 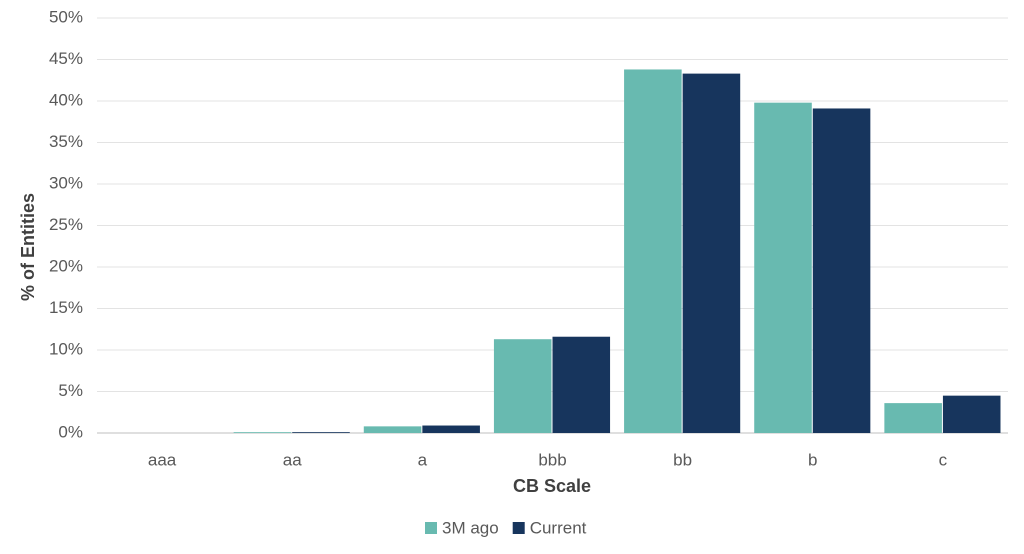 I want to click on y-tick-label: 20%, so click(x=66, y=265).